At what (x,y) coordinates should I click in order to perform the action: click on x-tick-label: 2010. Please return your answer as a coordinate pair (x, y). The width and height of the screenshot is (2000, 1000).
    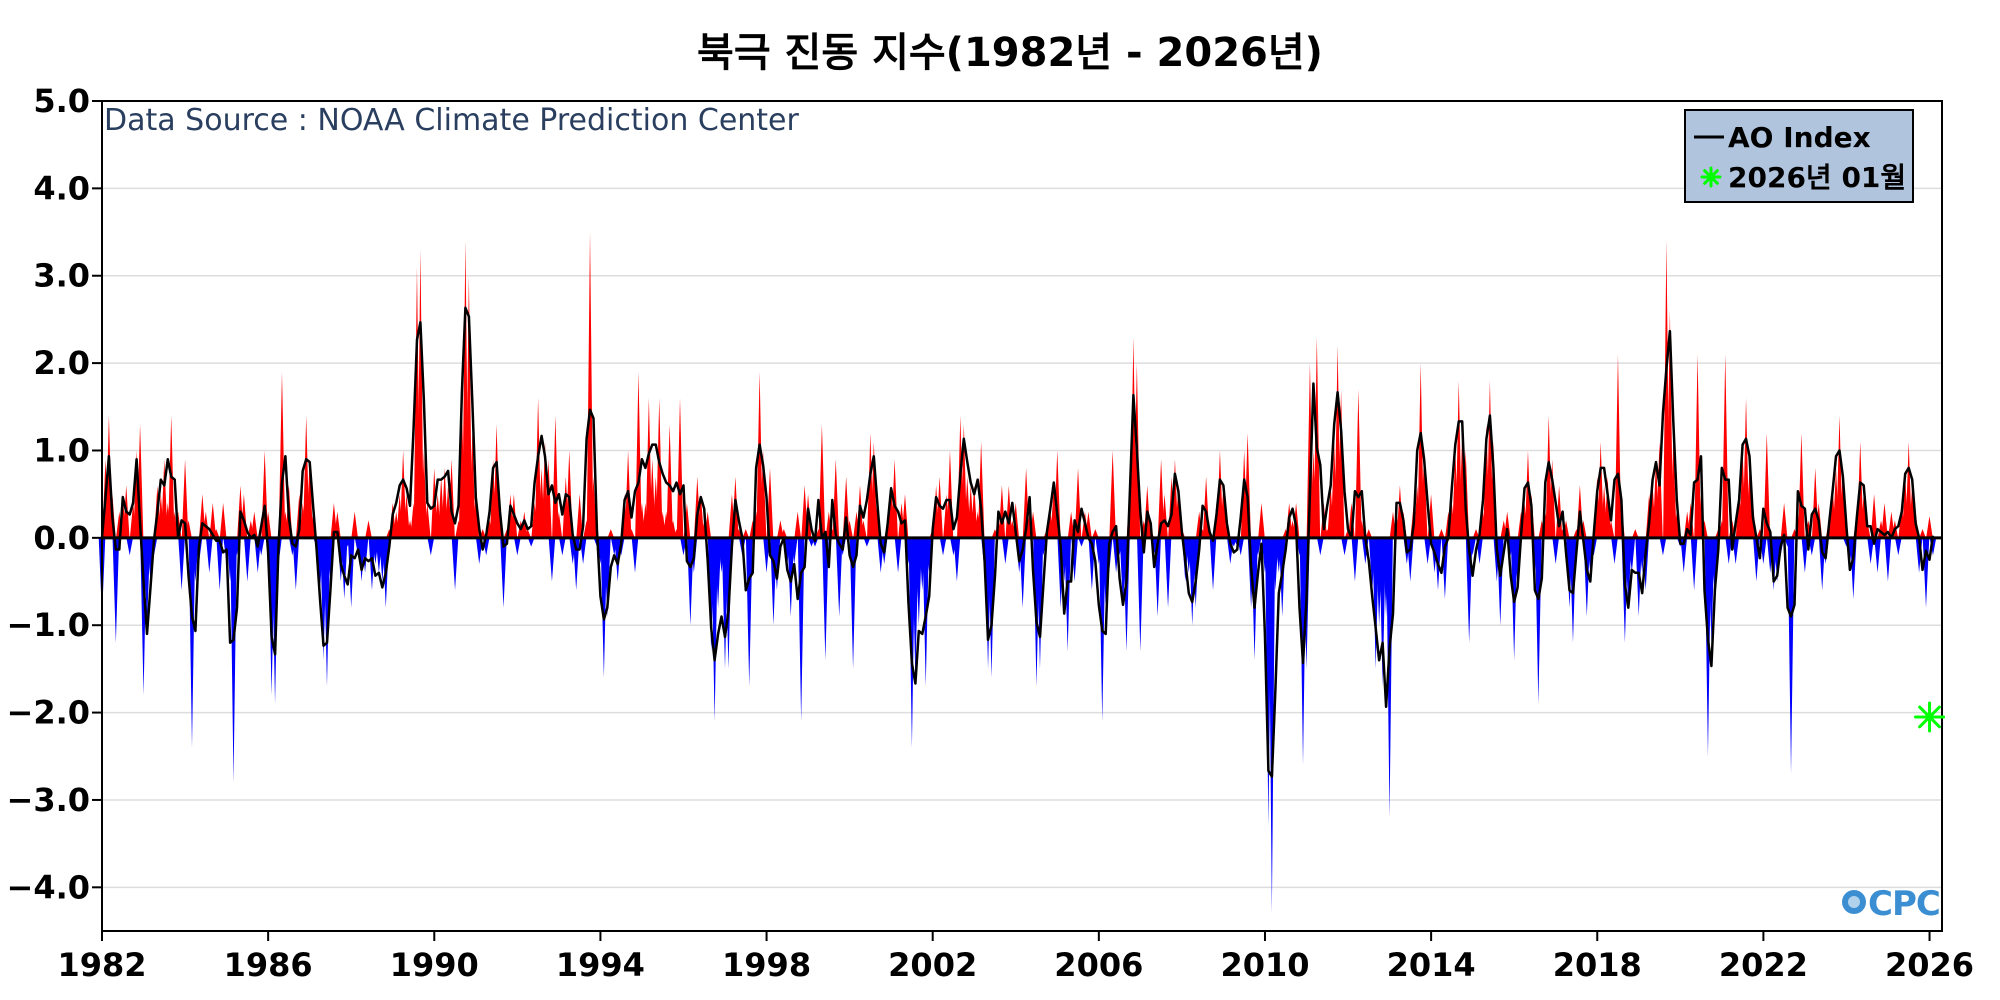
    Looking at the image, I should click on (1264, 965).